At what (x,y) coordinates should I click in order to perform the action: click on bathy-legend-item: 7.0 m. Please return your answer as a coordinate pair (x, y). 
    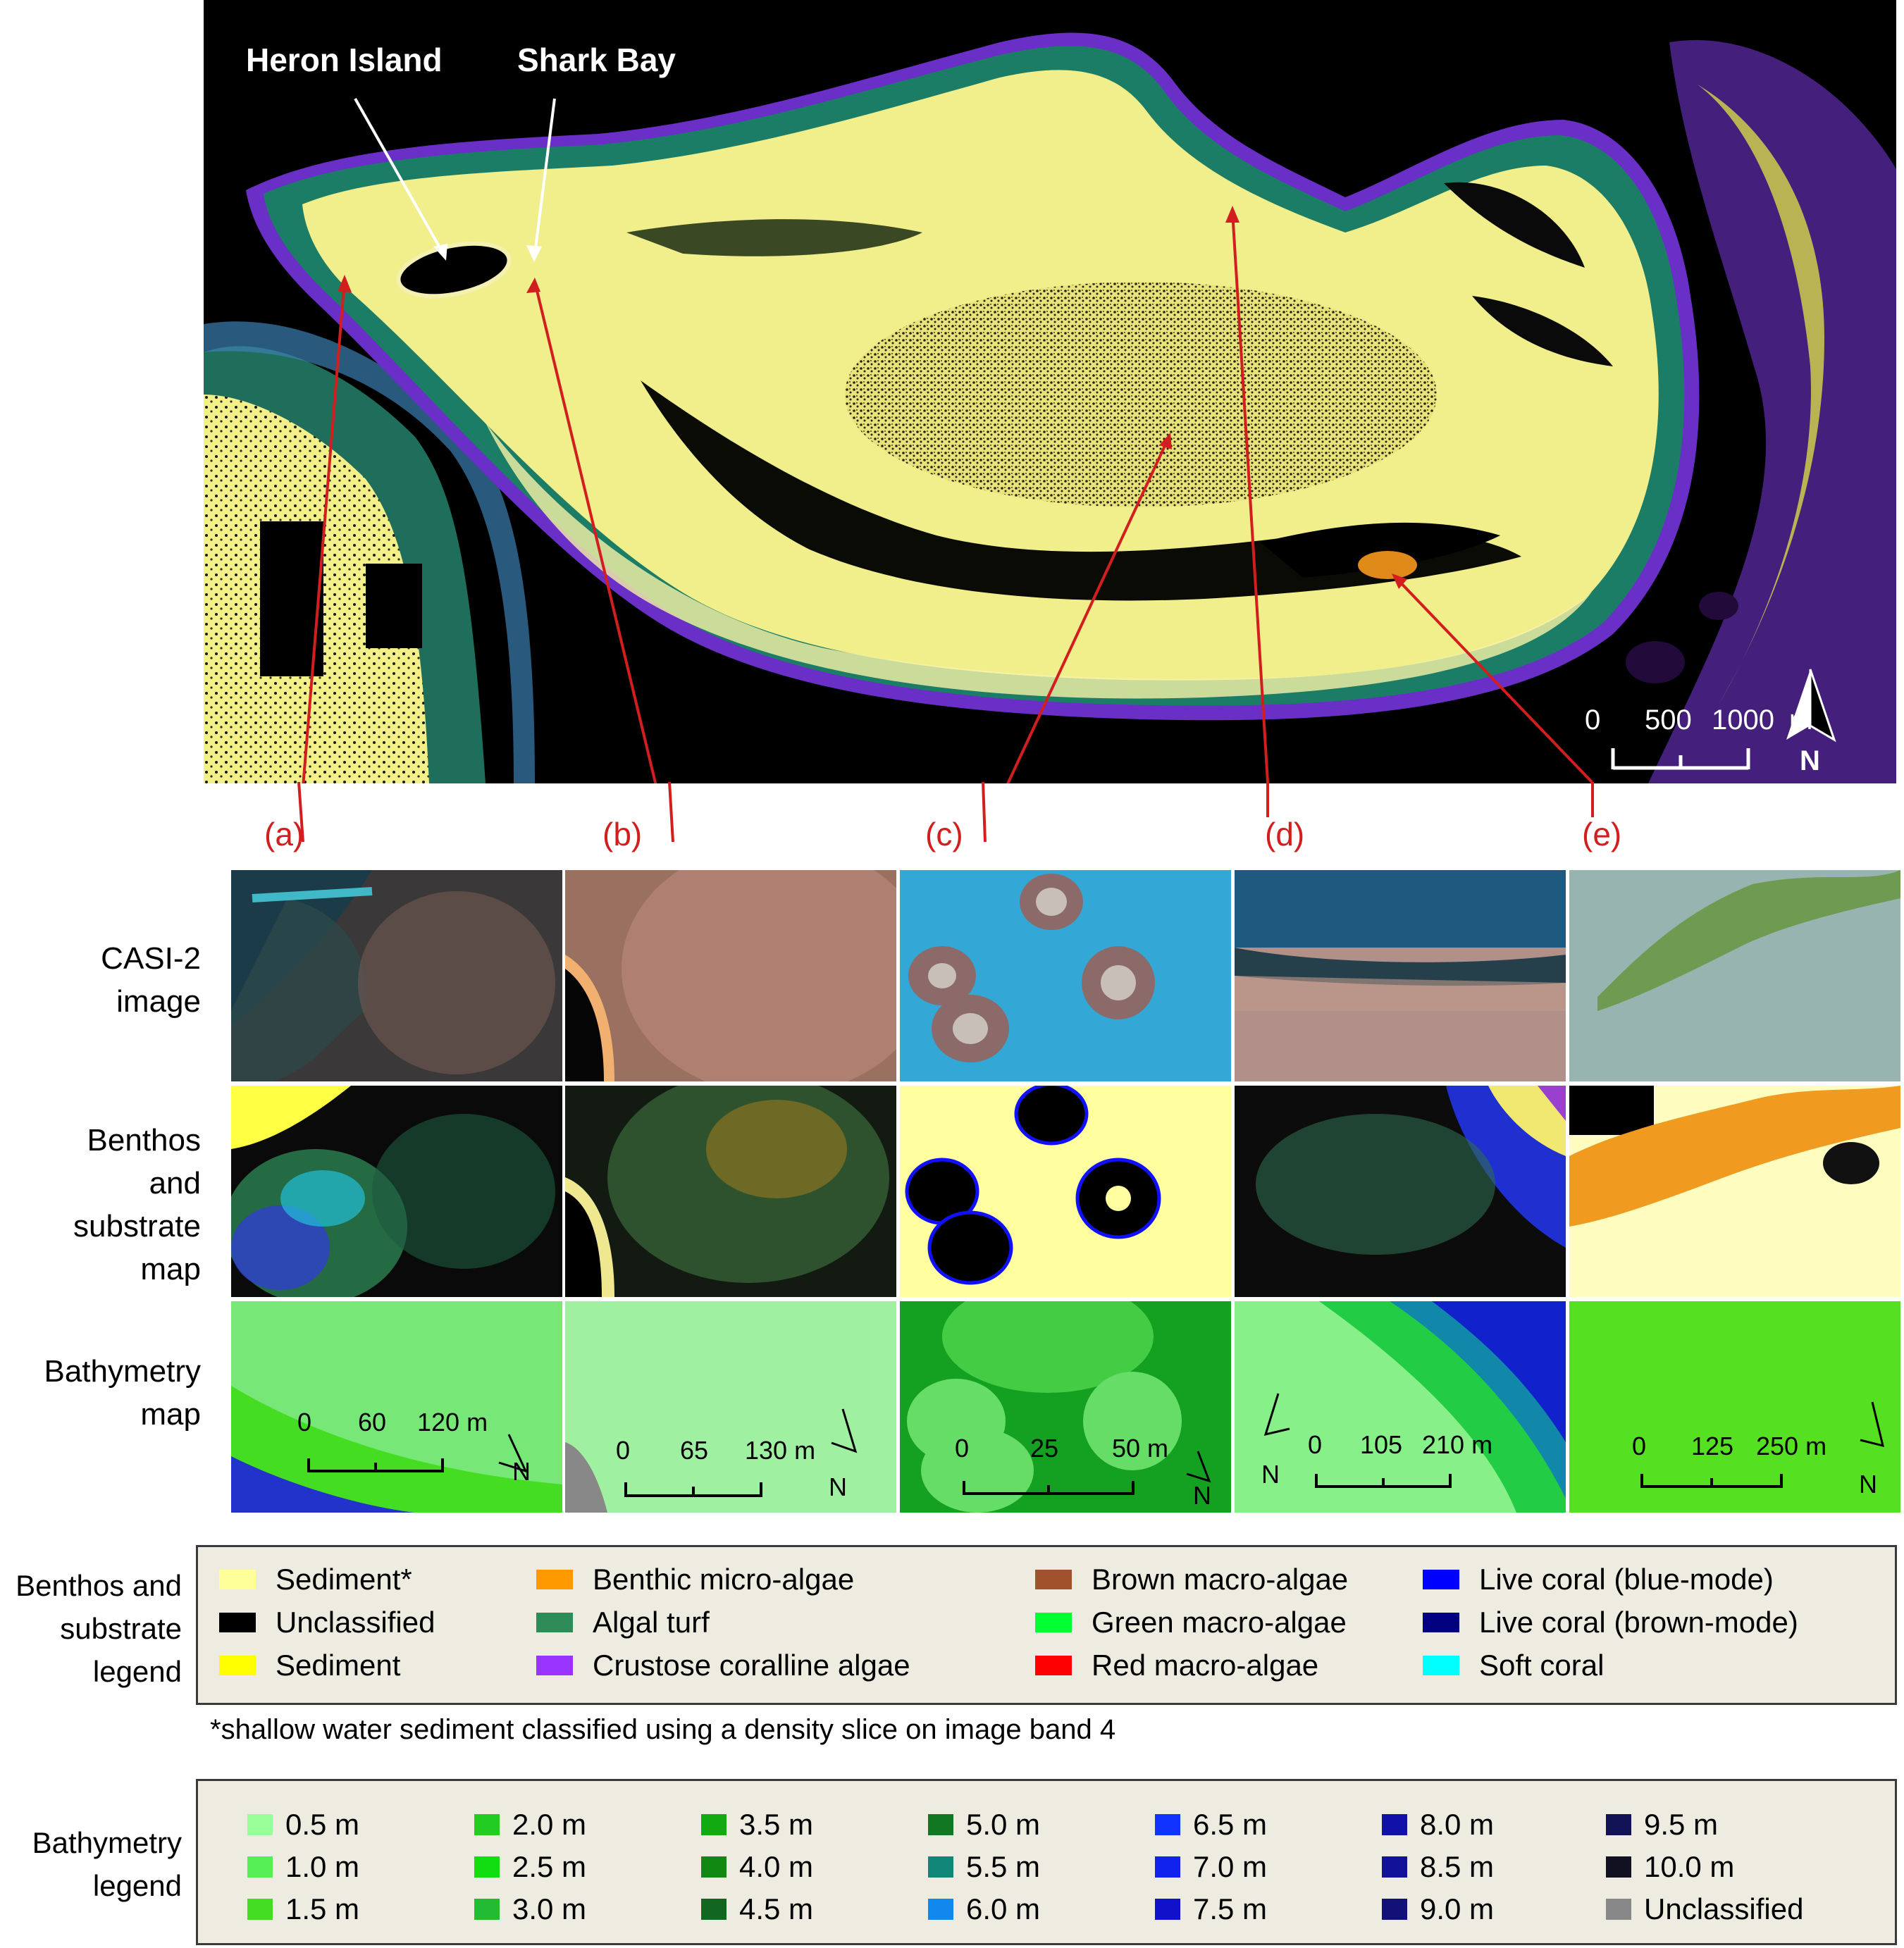
    Looking at the image, I should click on (1211, 1867).